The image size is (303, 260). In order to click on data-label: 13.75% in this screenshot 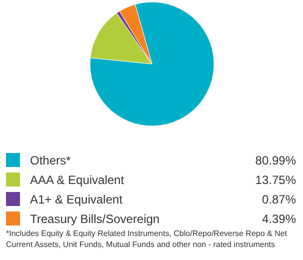, I will do `click(275, 180)`.